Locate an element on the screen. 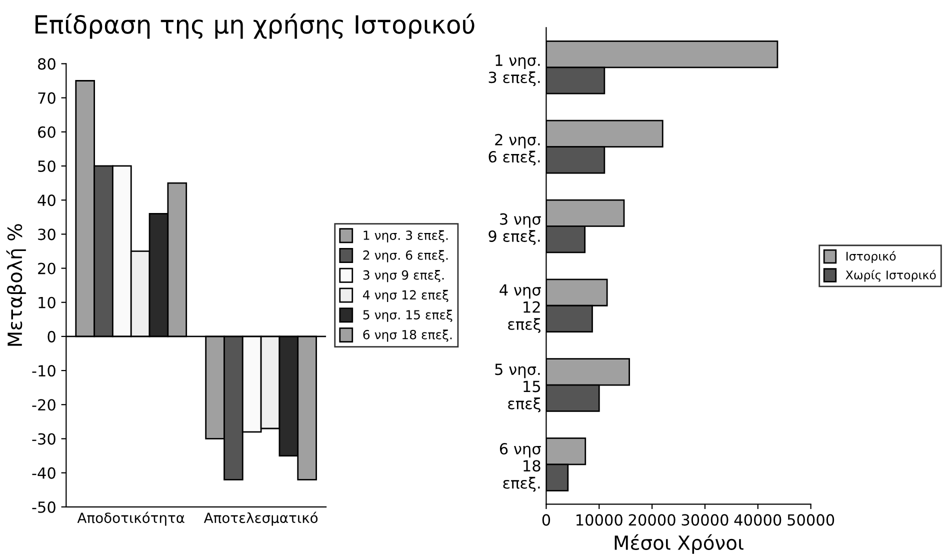 The width and height of the screenshot is (945, 554). x-tick-label: 30000 is located at coordinates (705, 520).